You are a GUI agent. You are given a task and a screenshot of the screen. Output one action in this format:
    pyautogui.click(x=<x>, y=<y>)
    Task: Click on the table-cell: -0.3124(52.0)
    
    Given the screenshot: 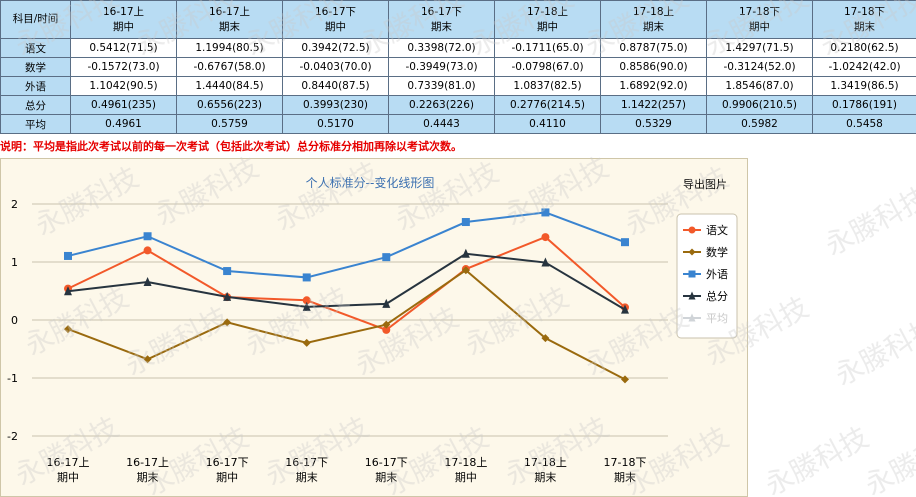 What is the action you would take?
    pyautogui.click(x=759, y=67)
    